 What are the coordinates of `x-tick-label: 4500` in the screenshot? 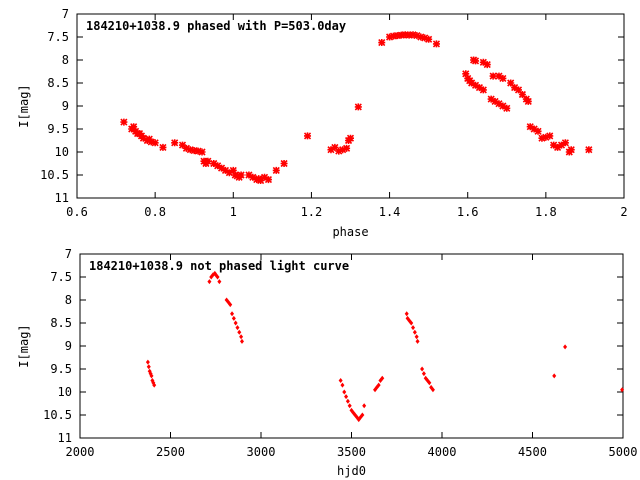 It's located at (532, 452).